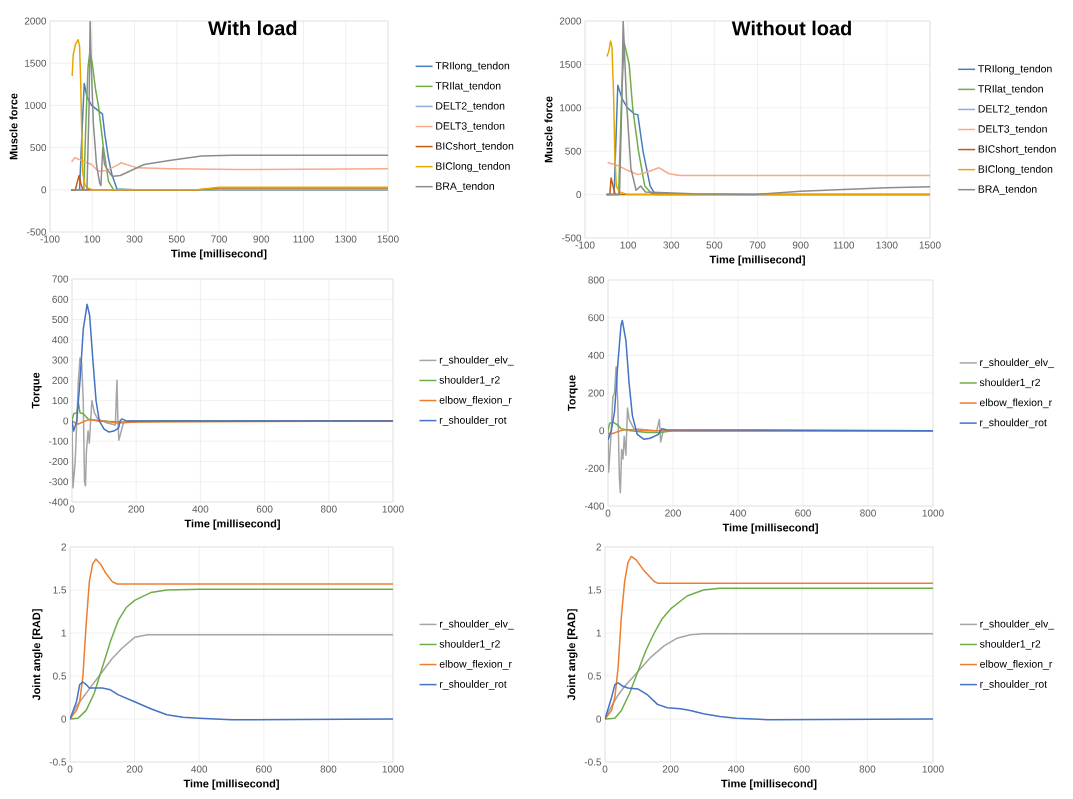 The image size is (1073, 799). I want to click on legend-label: BIClong_tendon, so click(1015, 170).